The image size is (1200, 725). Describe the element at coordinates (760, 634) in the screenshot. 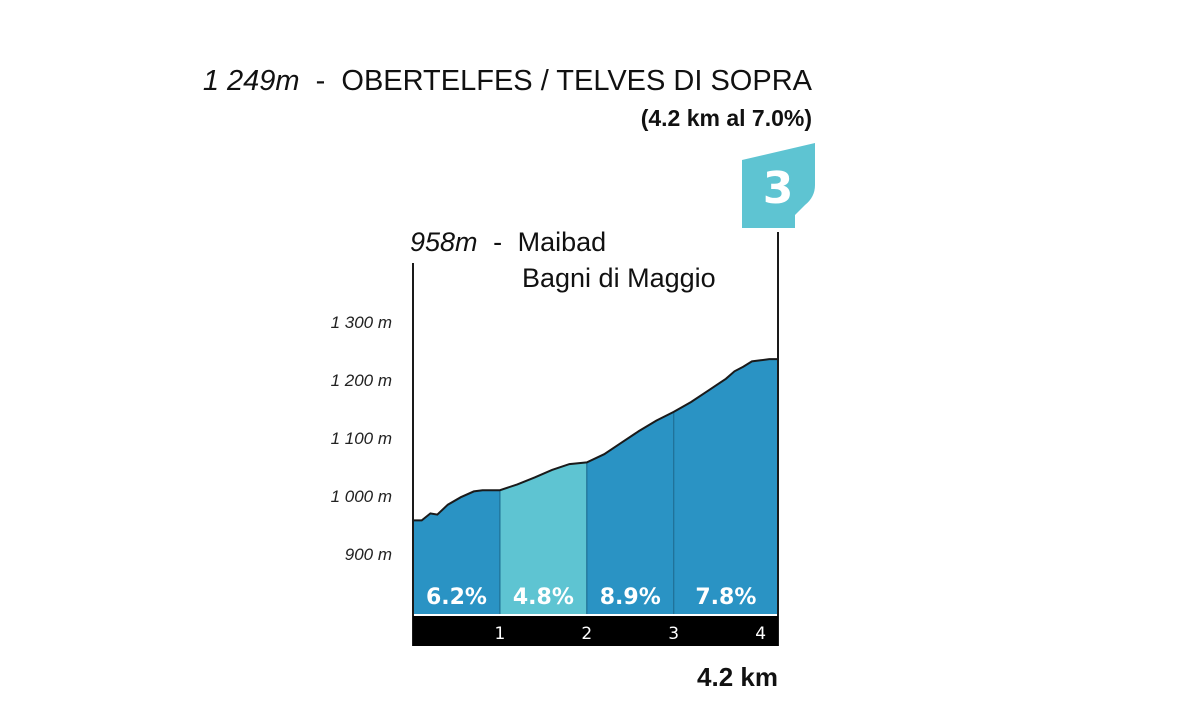

I see `x-tick-label: 4` at that location.